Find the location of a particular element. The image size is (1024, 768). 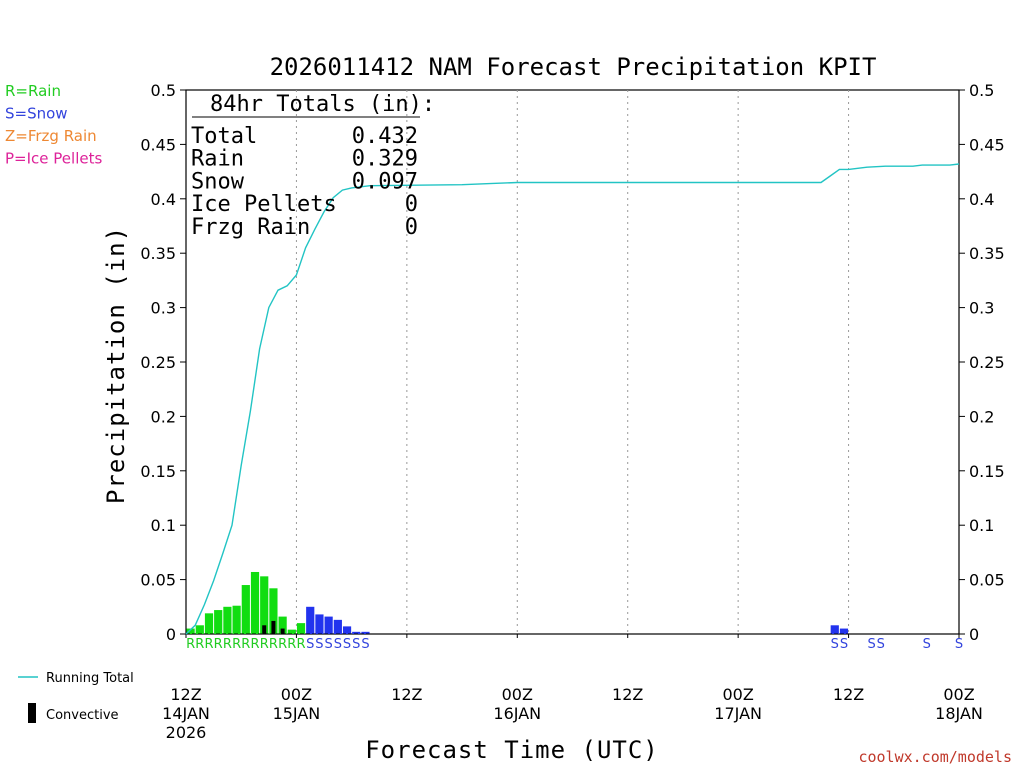

x-tick-date: 17JAN is located at coordinates (738, 713).